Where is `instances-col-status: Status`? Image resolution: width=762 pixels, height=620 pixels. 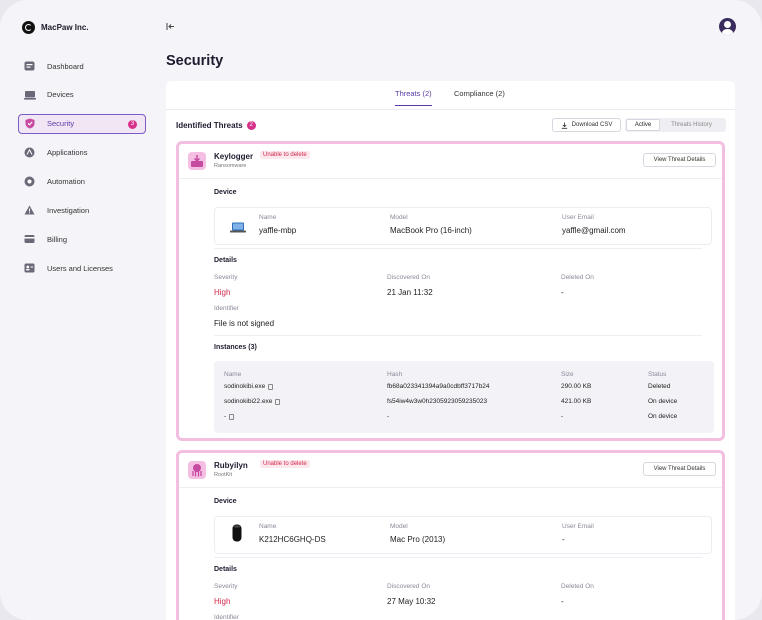 instances-col-status: Status is located at coordinates (657, 374).